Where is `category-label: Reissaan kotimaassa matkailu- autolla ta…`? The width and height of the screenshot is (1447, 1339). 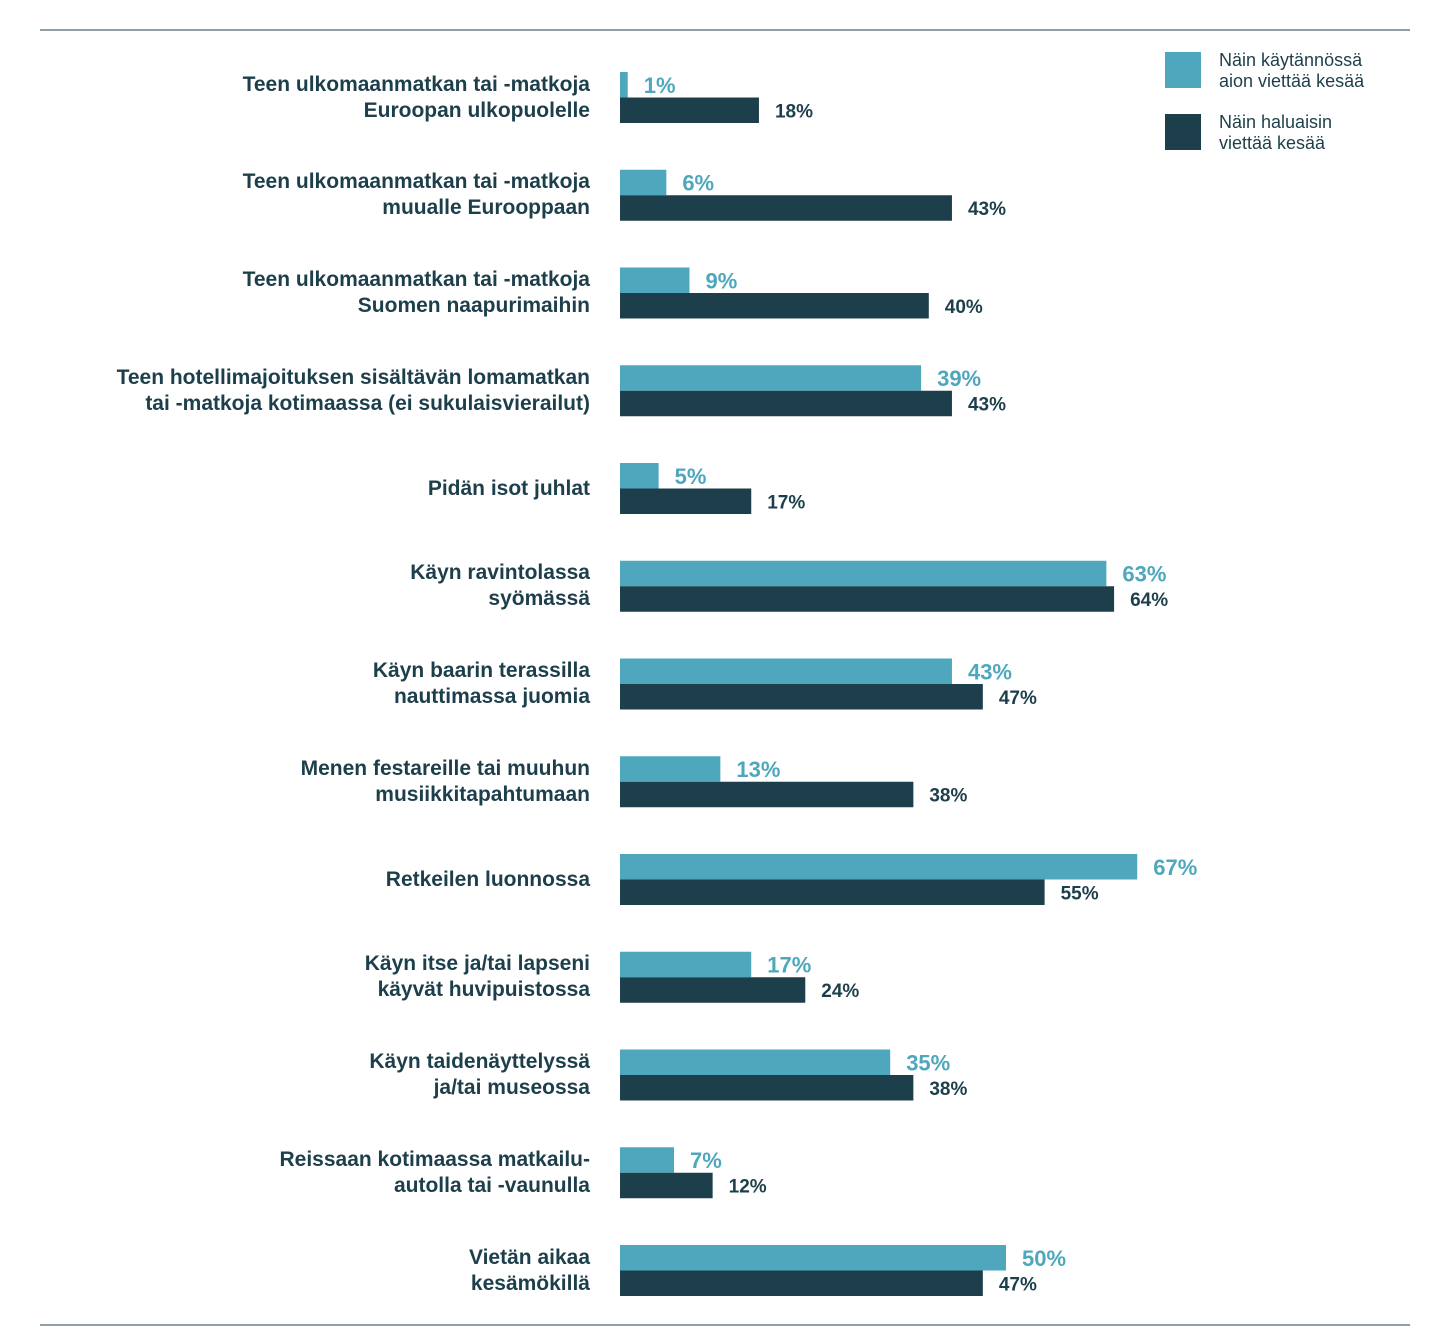 category-label: Reissaan kotimaassa matkailu- autolla ta… is located at coordinates (435, 1172).